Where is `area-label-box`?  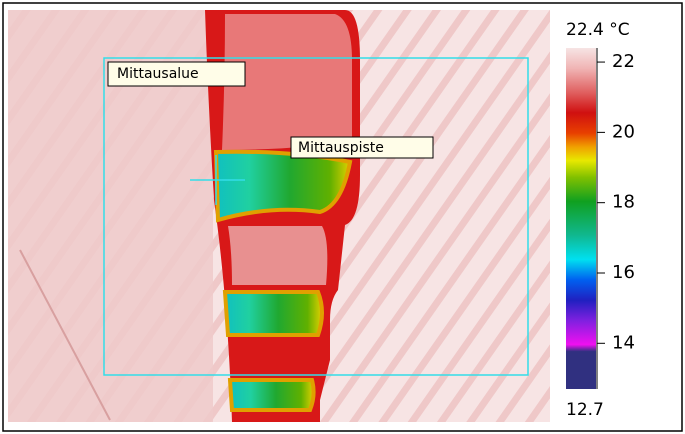 area-label-box is located at coordinates (176, 74).